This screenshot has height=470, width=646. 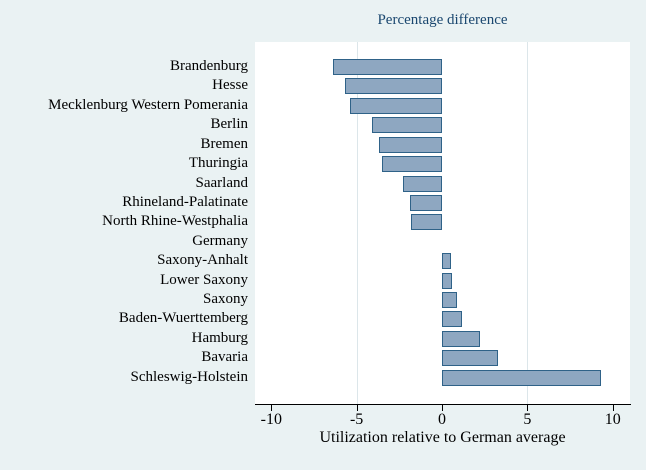 What do you see at coordinates (450, 300) in the screenshot?
I see `bar-saxony` at bounding box center [450, 300].